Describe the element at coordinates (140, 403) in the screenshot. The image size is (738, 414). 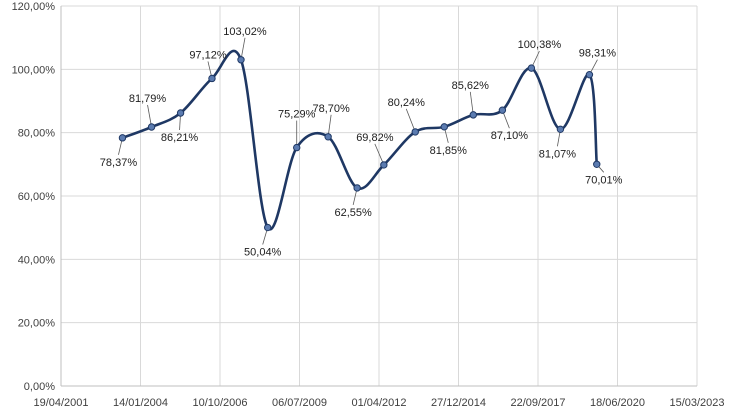
I see `x-tick-label: 14/01/2004` at that location.